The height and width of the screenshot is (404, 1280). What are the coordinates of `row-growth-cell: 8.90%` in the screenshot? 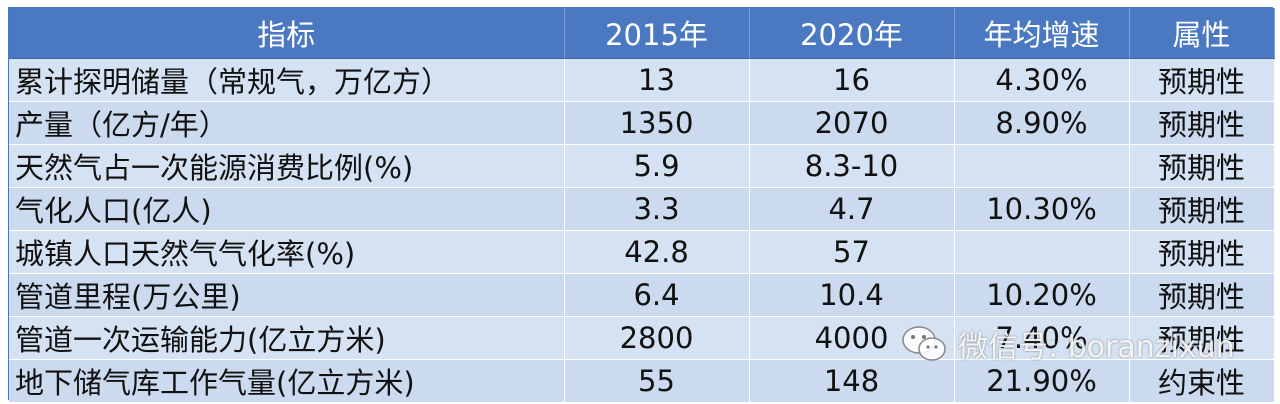 It's located at (1042, 123).